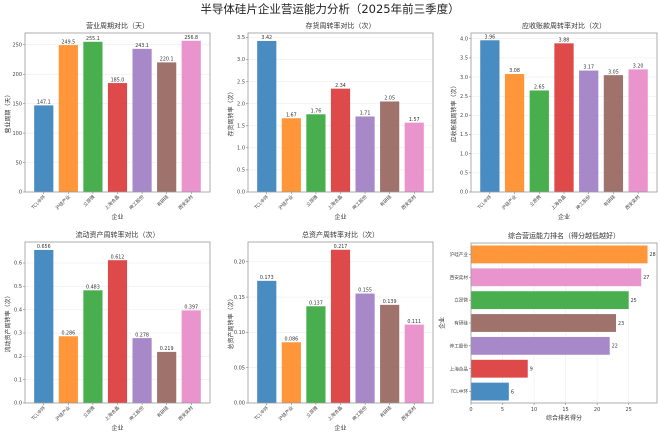  I want to click on y-tick-label: 0.6, so click(18, 264).